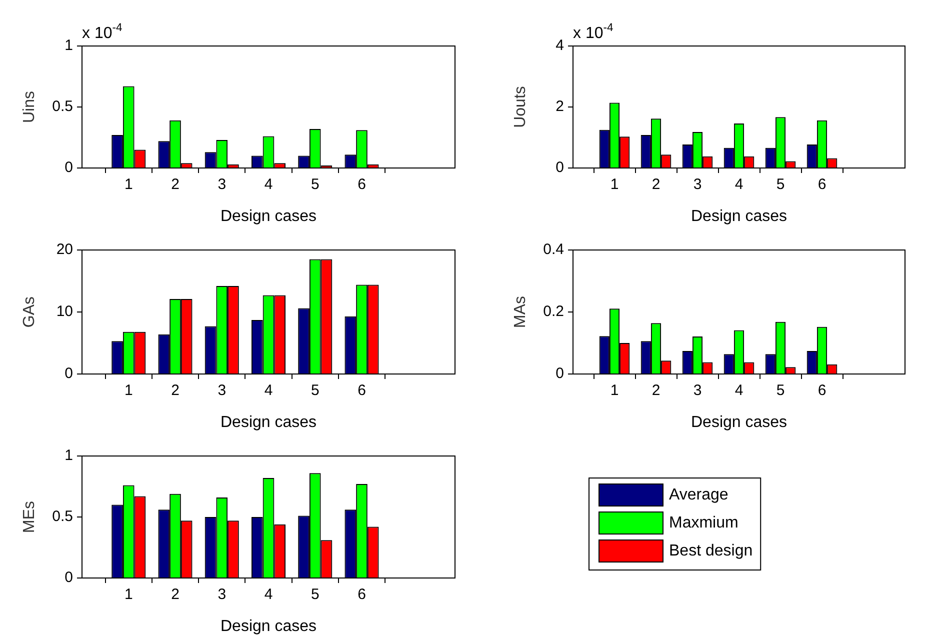 Image resolution: width=935 pixels, height=637 pixels. I want to click on legend-label: Best design, so click(711, 551).